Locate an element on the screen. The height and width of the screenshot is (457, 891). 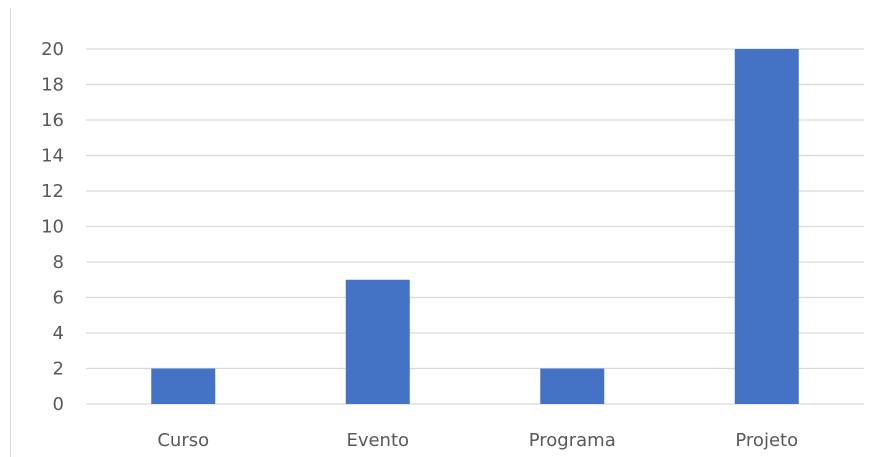
y-tick-label: 12 is located at coordinates (52, 191).